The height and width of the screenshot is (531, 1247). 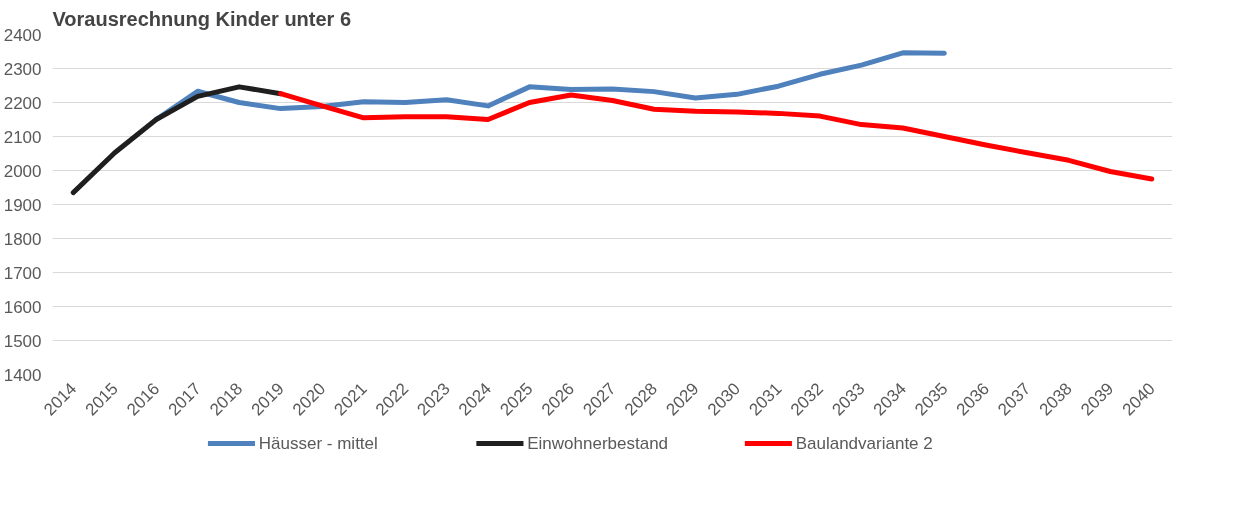 I want to click on y-tick-label: 1800, so click(x=22, y=239).